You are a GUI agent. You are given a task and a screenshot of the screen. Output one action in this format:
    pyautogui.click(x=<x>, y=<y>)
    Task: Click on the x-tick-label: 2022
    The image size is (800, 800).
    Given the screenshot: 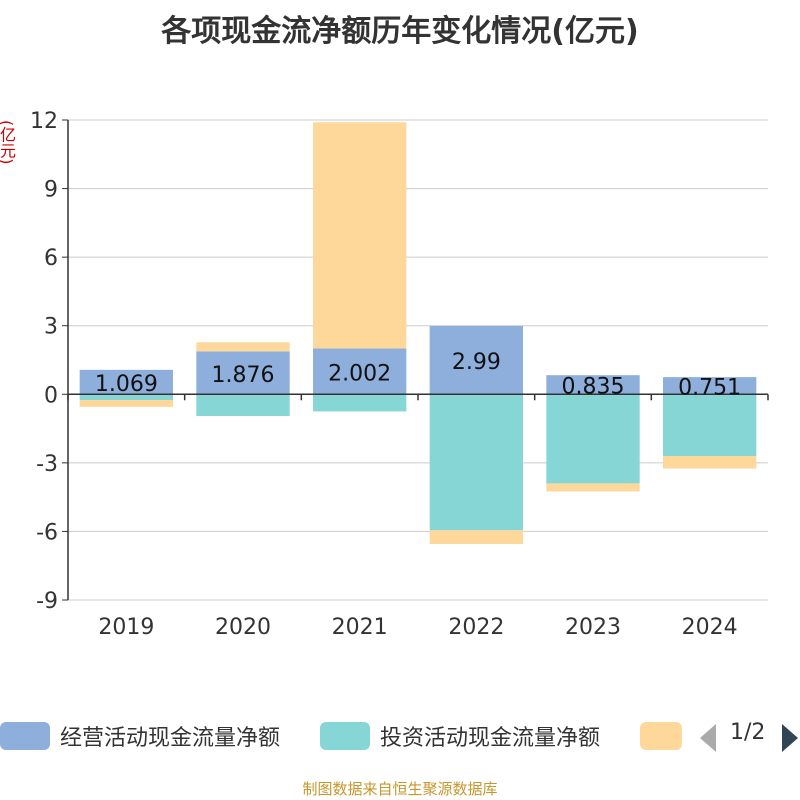 What is the action you would take?
    pyautogui.click(x=476, y=627)
    